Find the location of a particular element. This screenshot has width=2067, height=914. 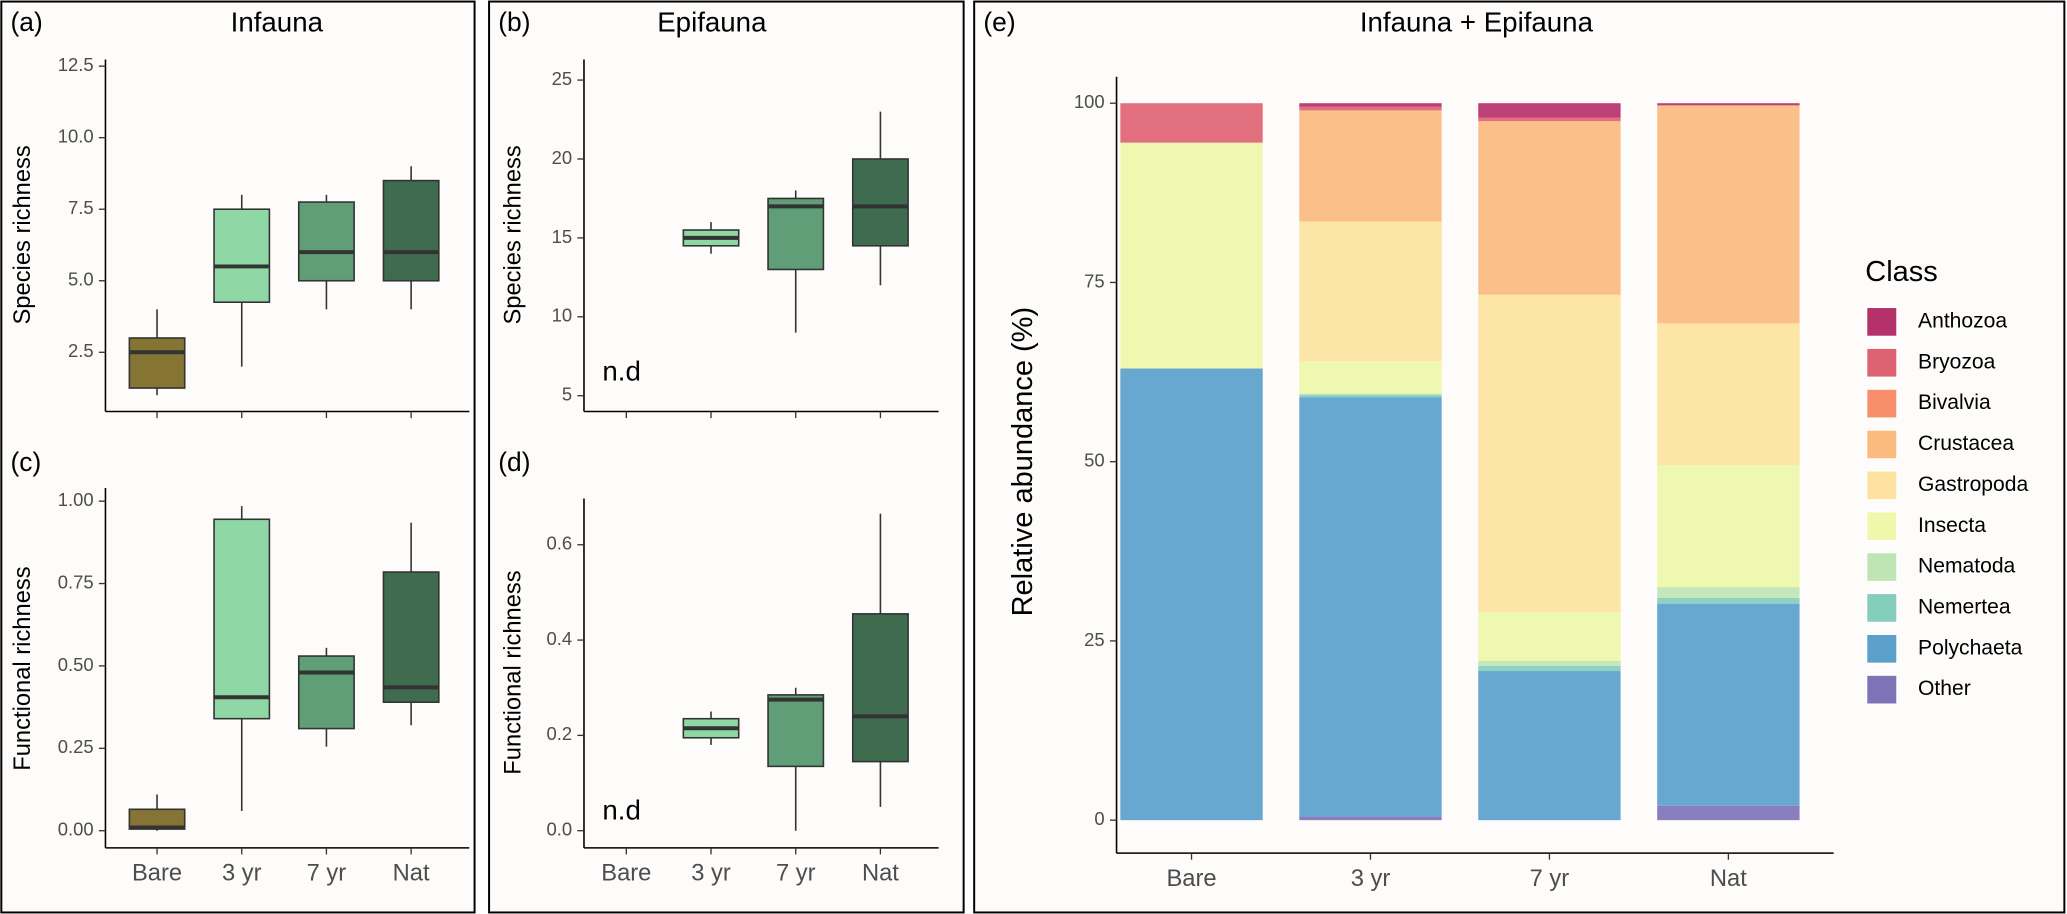

y-axis-label: Species richness is located at coordinates (23, 234).